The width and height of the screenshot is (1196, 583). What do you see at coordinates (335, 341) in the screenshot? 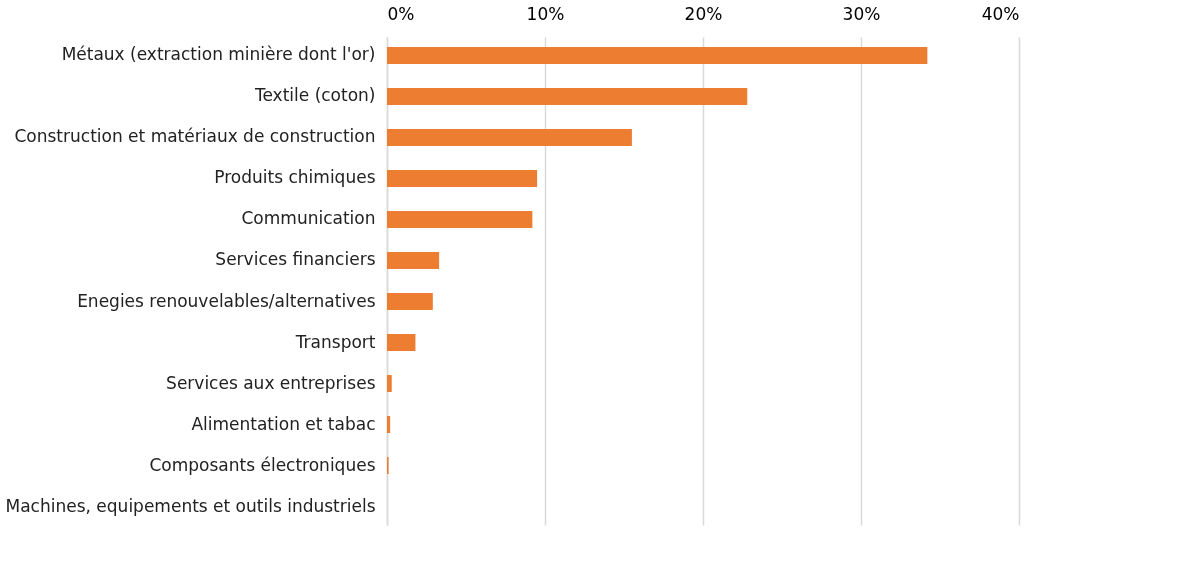
I see `y-tick-label: Transport` at bounding box center [335, 341].